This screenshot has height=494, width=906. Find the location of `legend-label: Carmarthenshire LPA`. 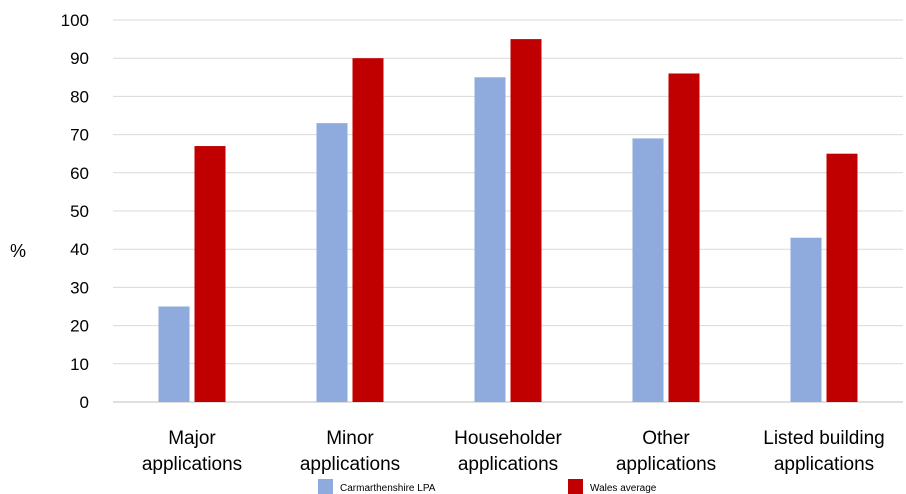

legend-label: Carmarthenshire LPA is located at coordinates (388, 488).